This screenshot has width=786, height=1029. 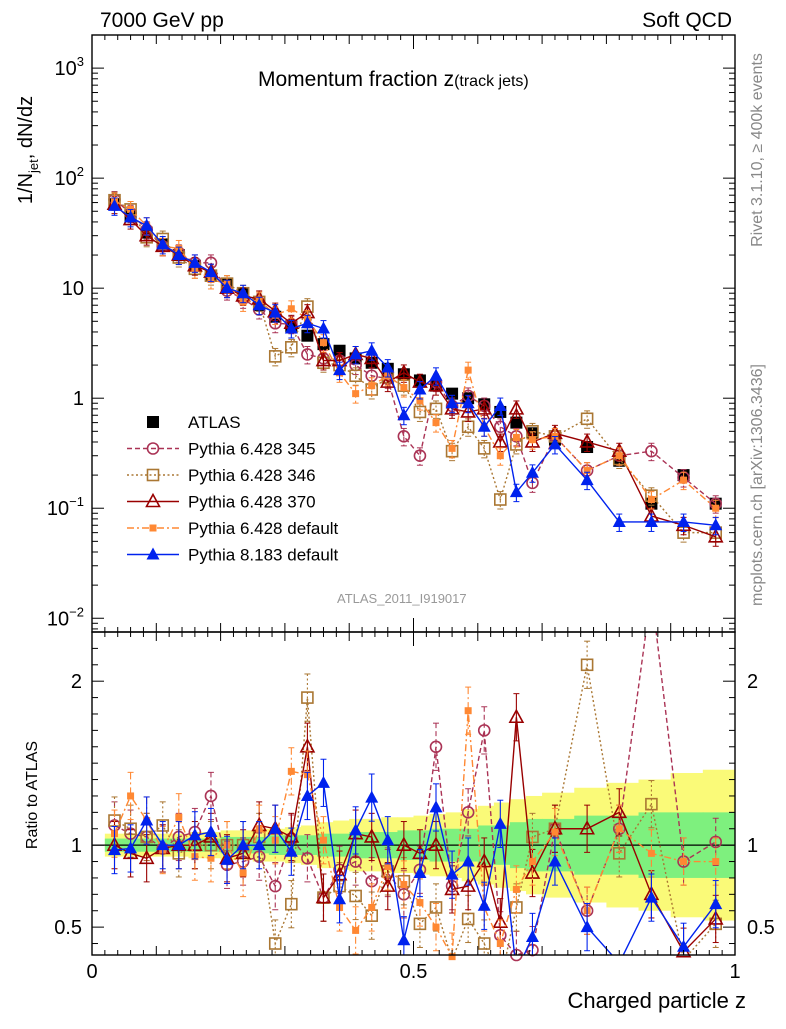 What do you see at coordinates (78, 399) in the screenshot?
I see `y-tick-label: 1` at bounding box center [78, 399].